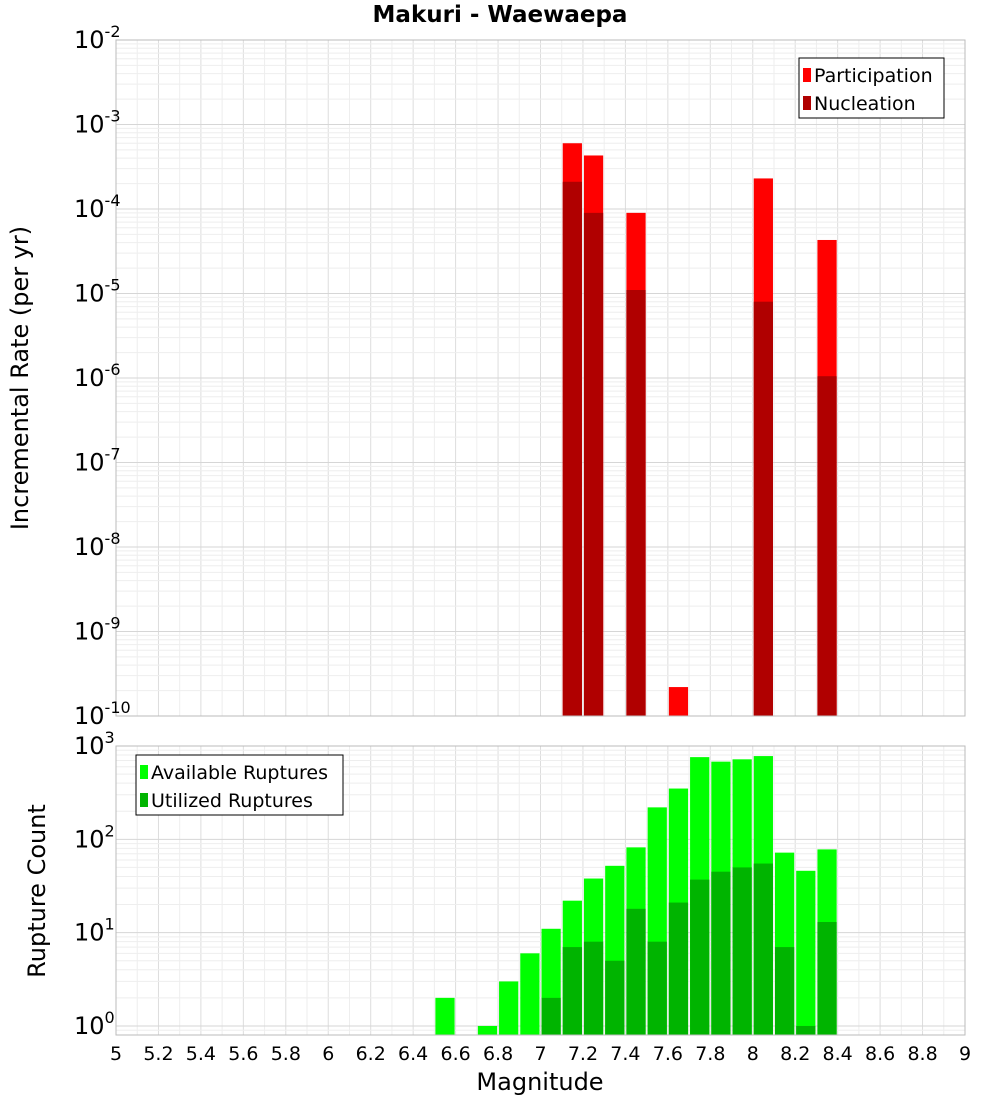 This screenshot has height=1100, width=1000. Describe the element at coordinates (328, 1054) in the screenshot. I see `x-tick-label: 6` at that location.